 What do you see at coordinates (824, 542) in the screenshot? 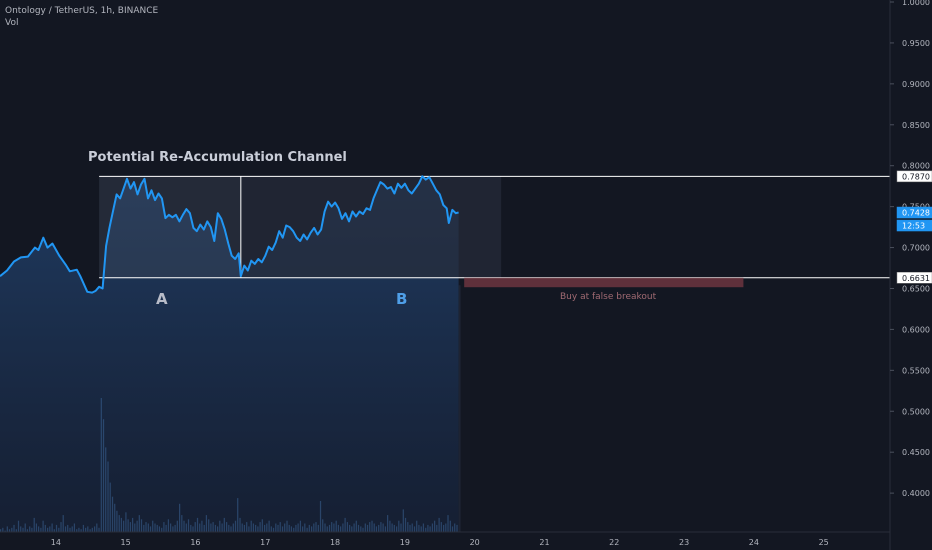
I see `time-tick-label: 25` at bounding box center [824, 542].